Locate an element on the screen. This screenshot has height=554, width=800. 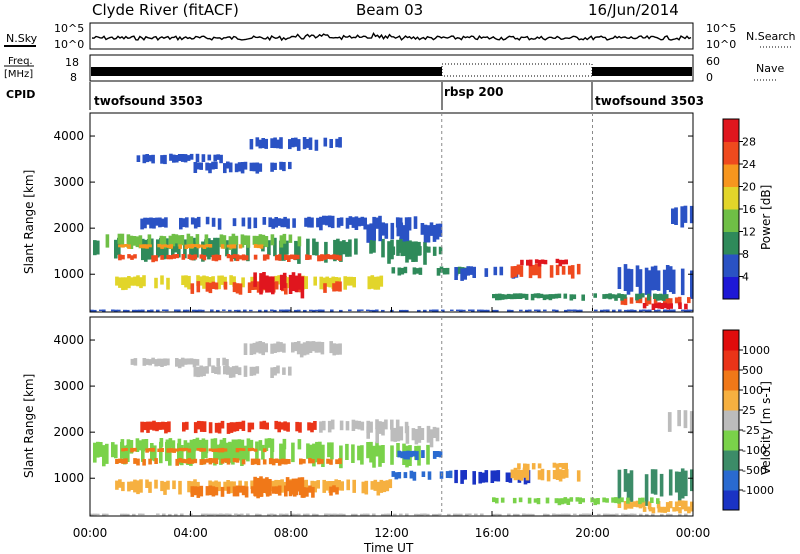
power-y-tick-label-1: 2000 is located at coordinates (68, 228).